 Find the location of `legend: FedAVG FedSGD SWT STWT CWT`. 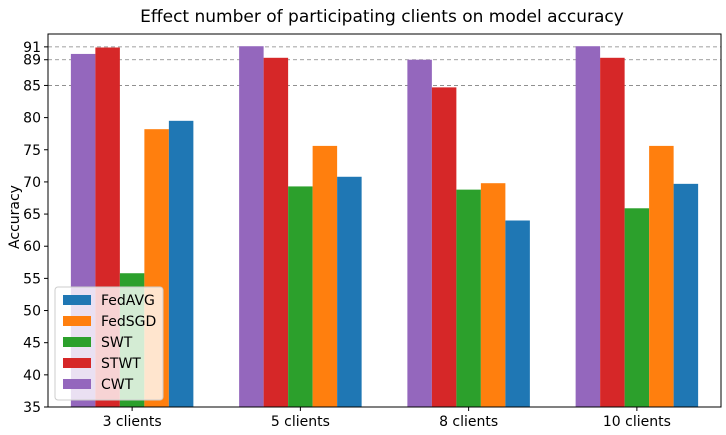

legend: FedAVG FedSGD SWT STWT CWT is located at coordinates (109, 343).